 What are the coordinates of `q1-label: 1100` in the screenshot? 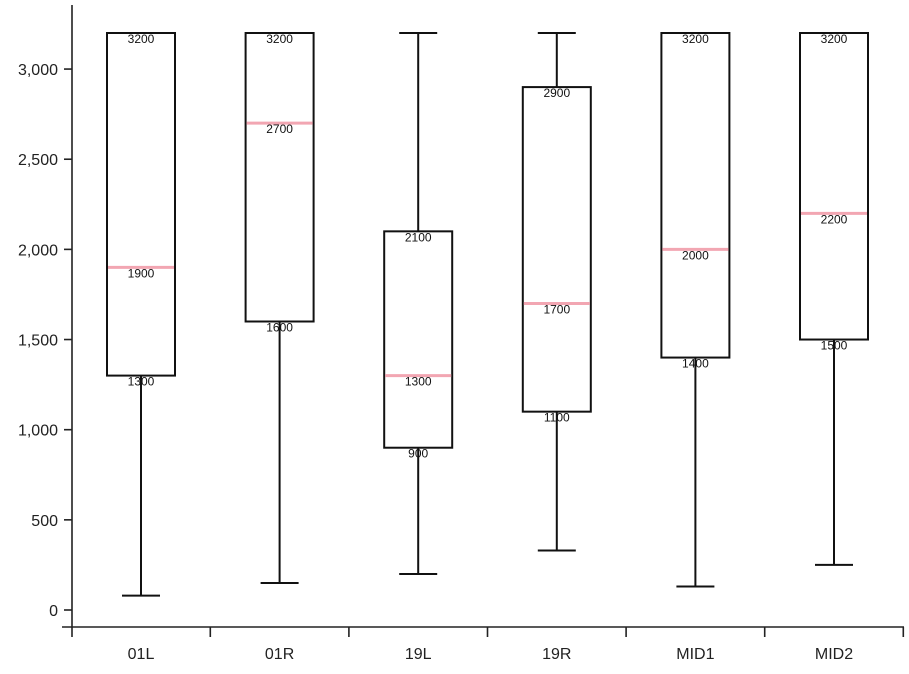 It's located at (557, 418).